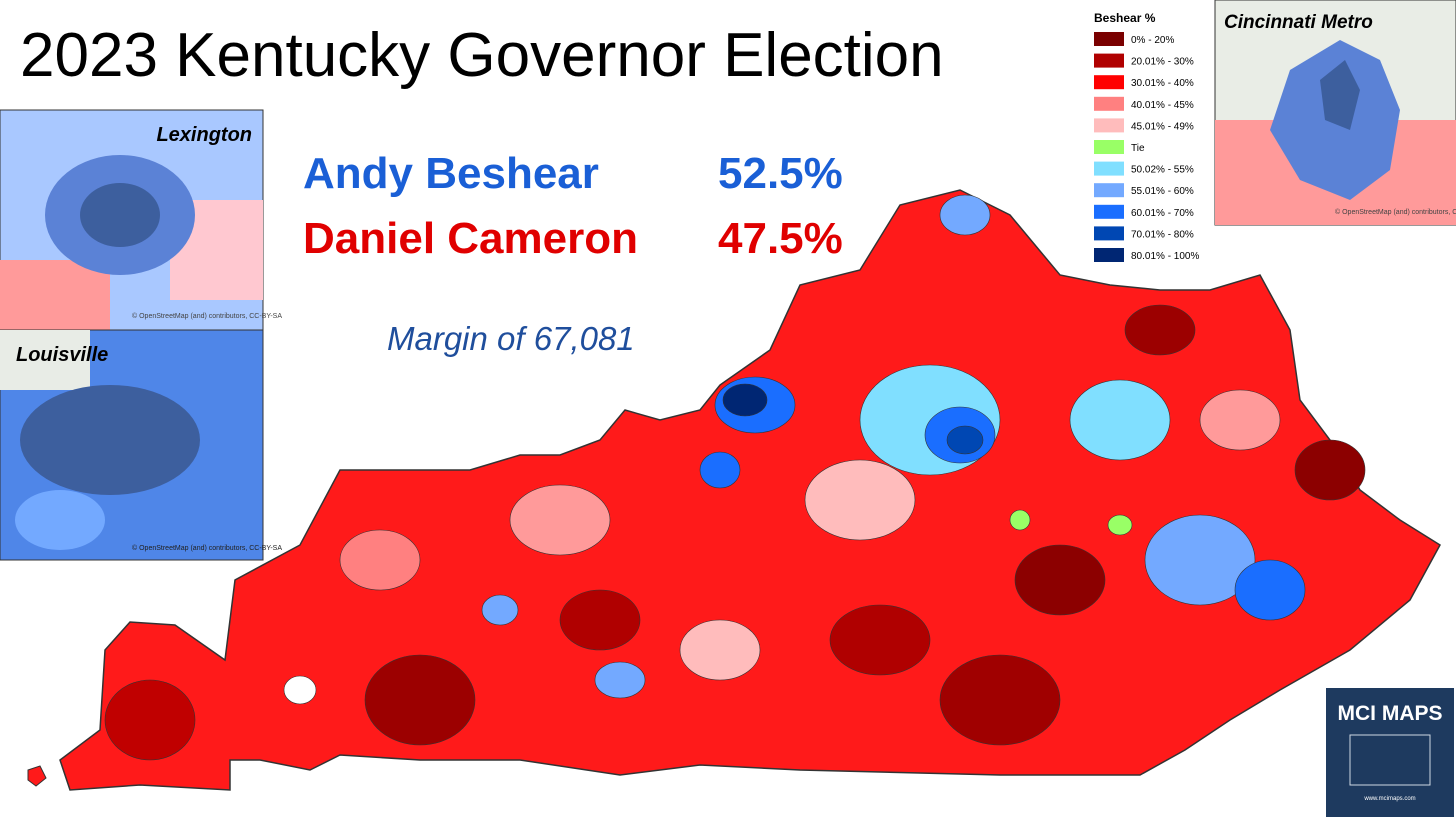  Describe the element at coordinates (1165, 256) in the screenshot. I see `legend-label: 80.01% - 100%` at that location.